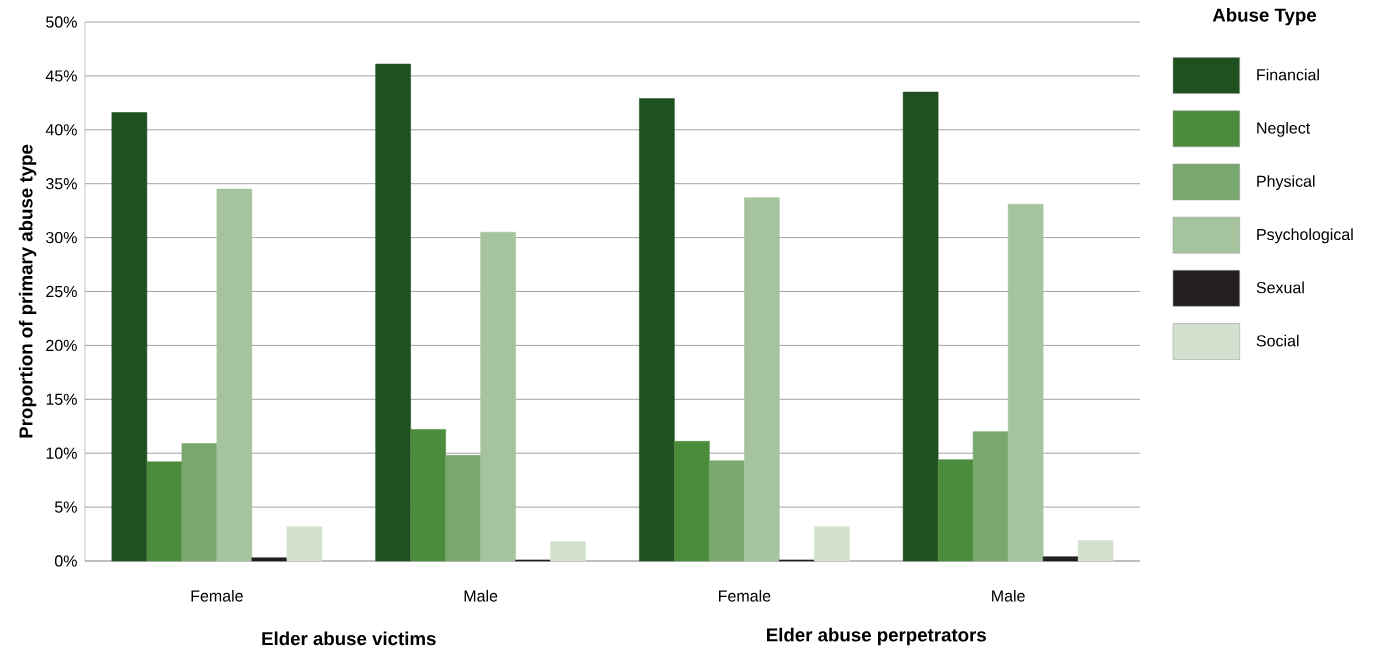  Describe the element at coordinates (61, 184) in the screenshot. I see `y-tick-label: 35%` at that location.